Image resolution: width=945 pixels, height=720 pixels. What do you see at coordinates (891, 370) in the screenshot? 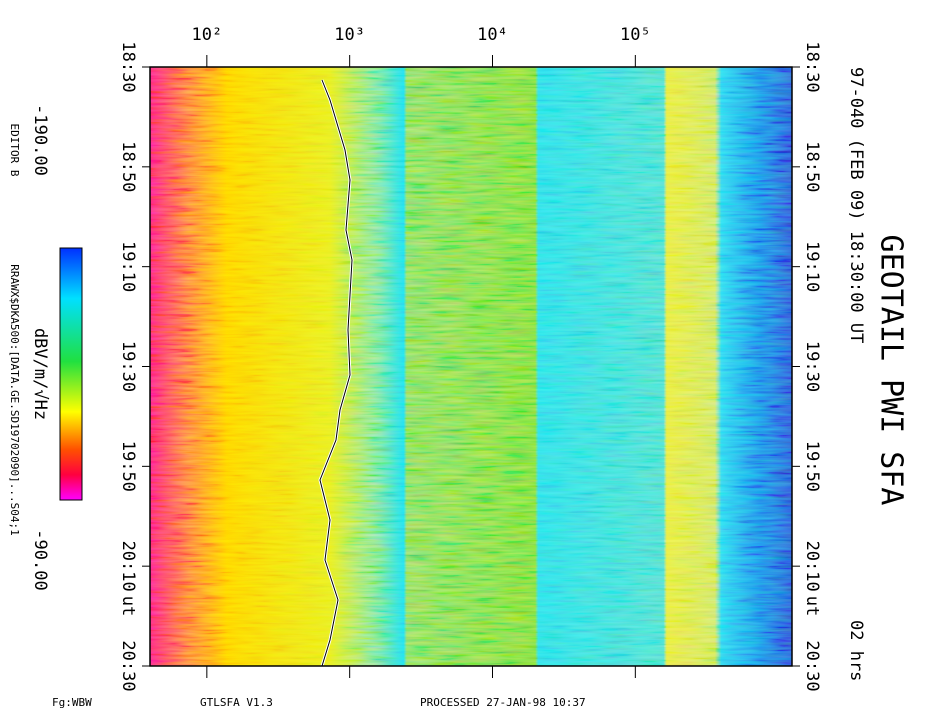
I see `chart-title: GEOTAIL PWI SFA` at bounding box center [891, 370].